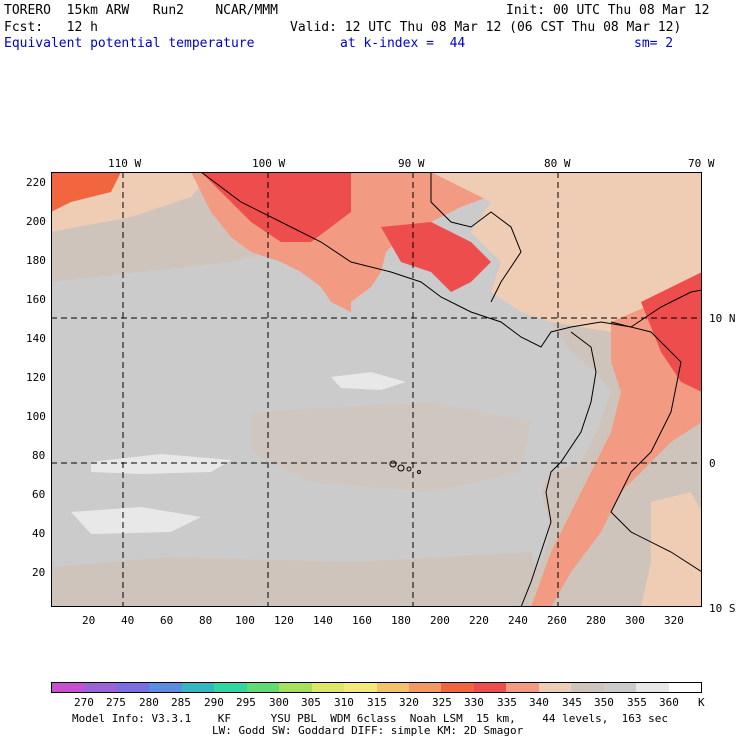 This screenshot has height=740, width=740. What do you see at coordinates (539, 702) in the screenshot?
I see `colorbar-tick-label: 340` at bounding box center [539, 702].